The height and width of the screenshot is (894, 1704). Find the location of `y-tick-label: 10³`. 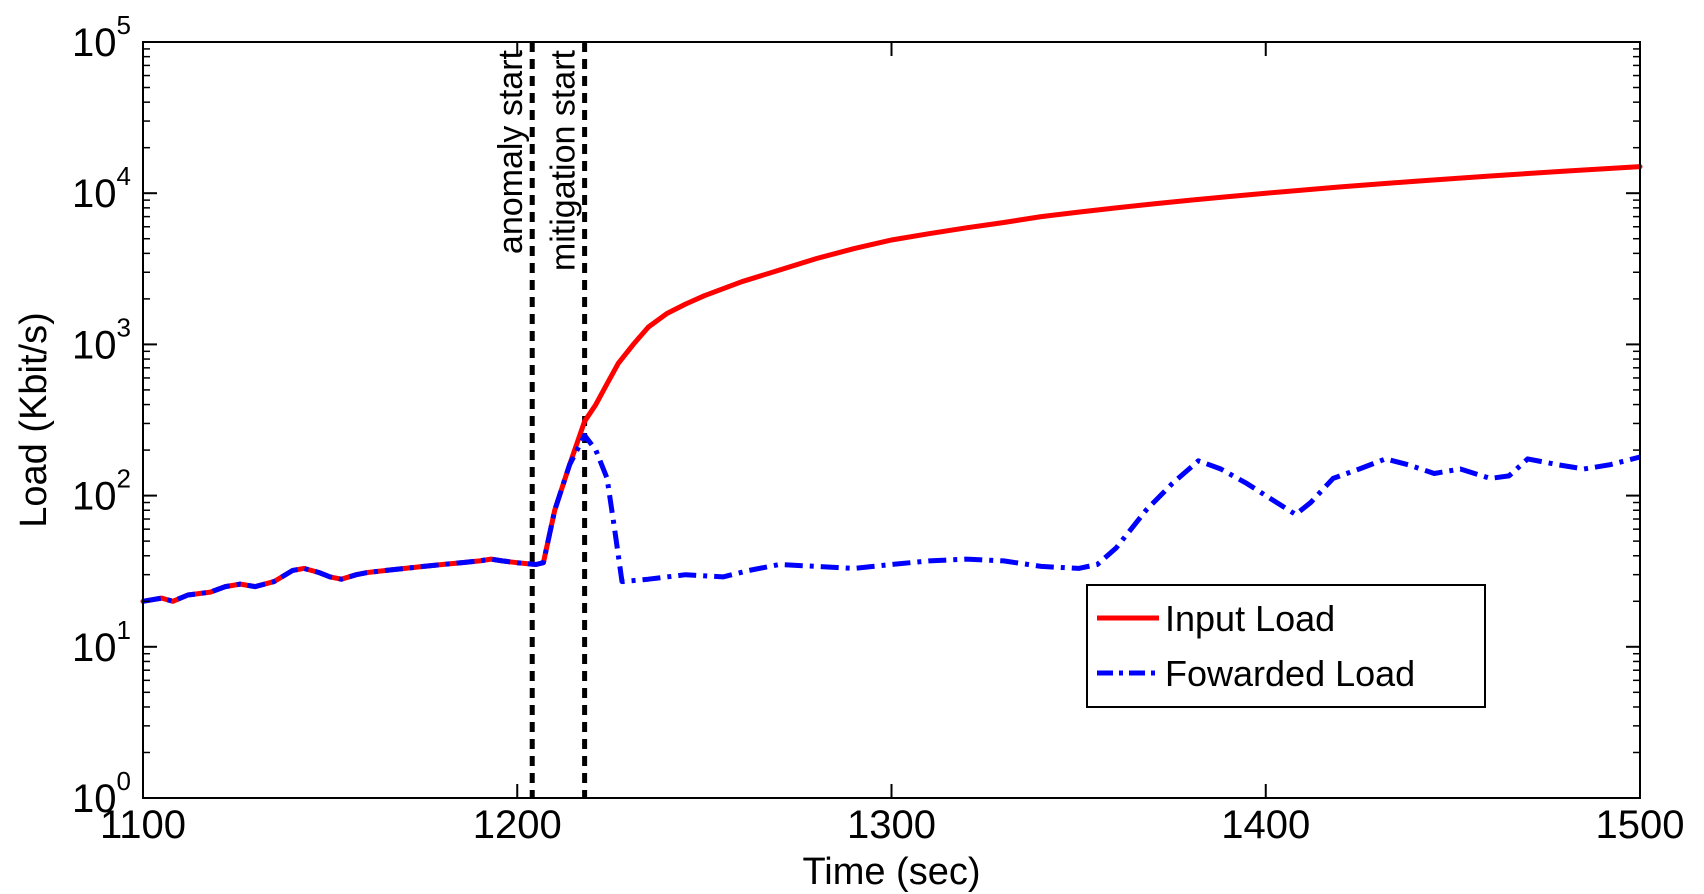

y-tick-label: 10³ is located at coordinates (101, 339).